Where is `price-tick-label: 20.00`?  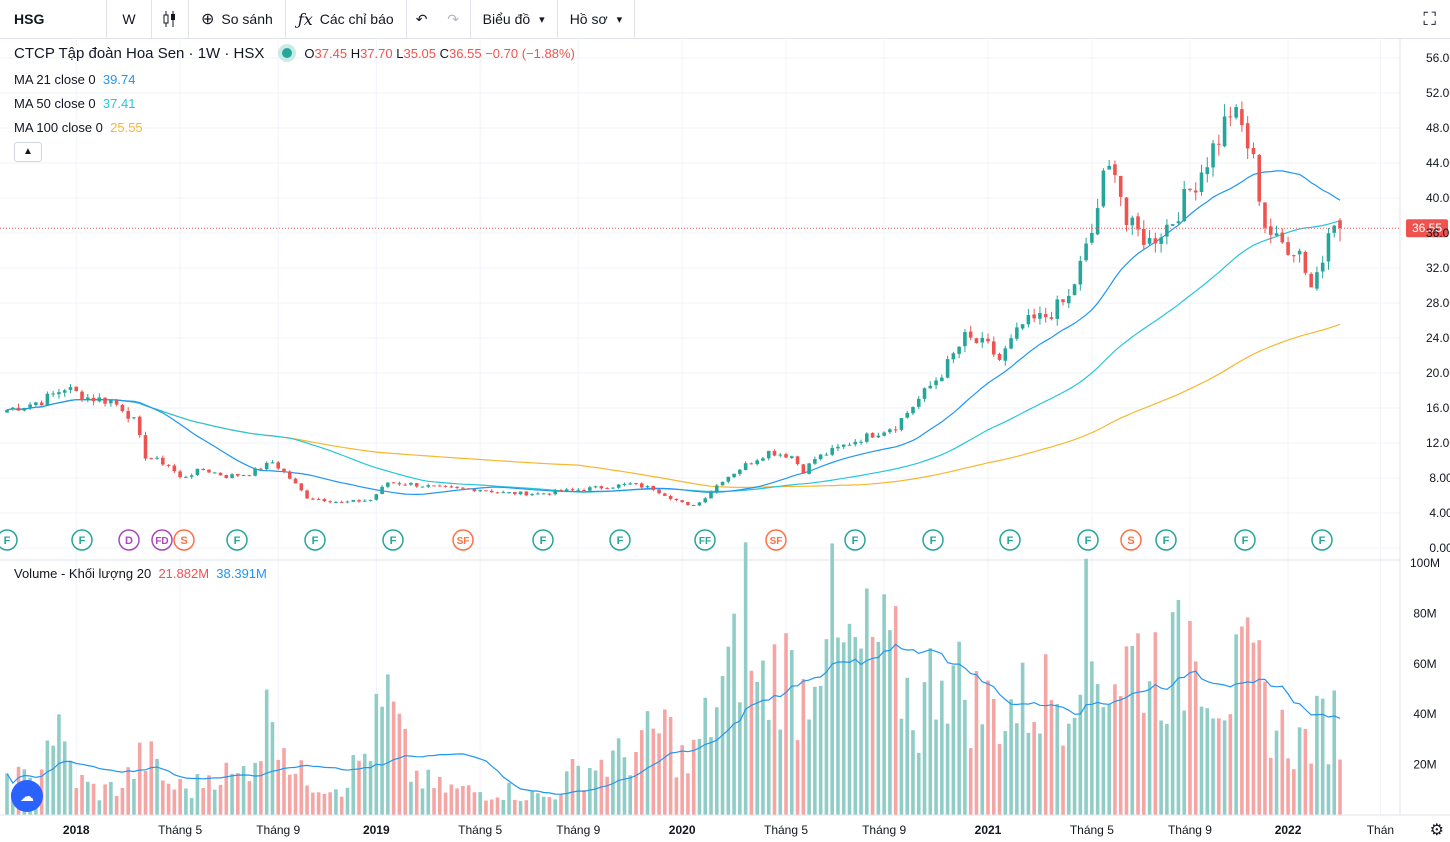 price-tick-label: 20.00 is located at coordinates (1438, 373).